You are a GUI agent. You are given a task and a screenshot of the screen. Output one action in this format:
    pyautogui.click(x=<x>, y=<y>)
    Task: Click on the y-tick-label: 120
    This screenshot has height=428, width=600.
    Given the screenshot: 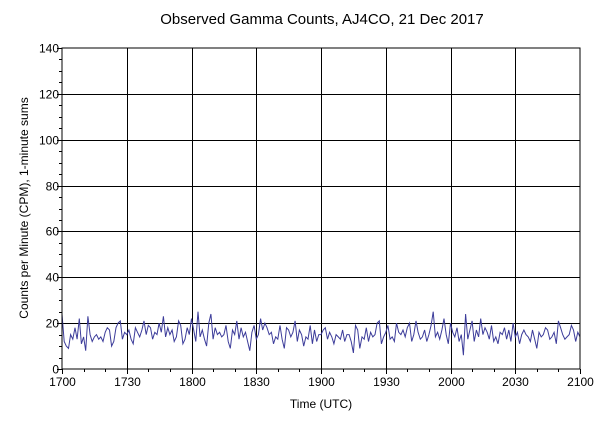 What is the action you would take?
    pyautogui.click(x=49, y=95)
    